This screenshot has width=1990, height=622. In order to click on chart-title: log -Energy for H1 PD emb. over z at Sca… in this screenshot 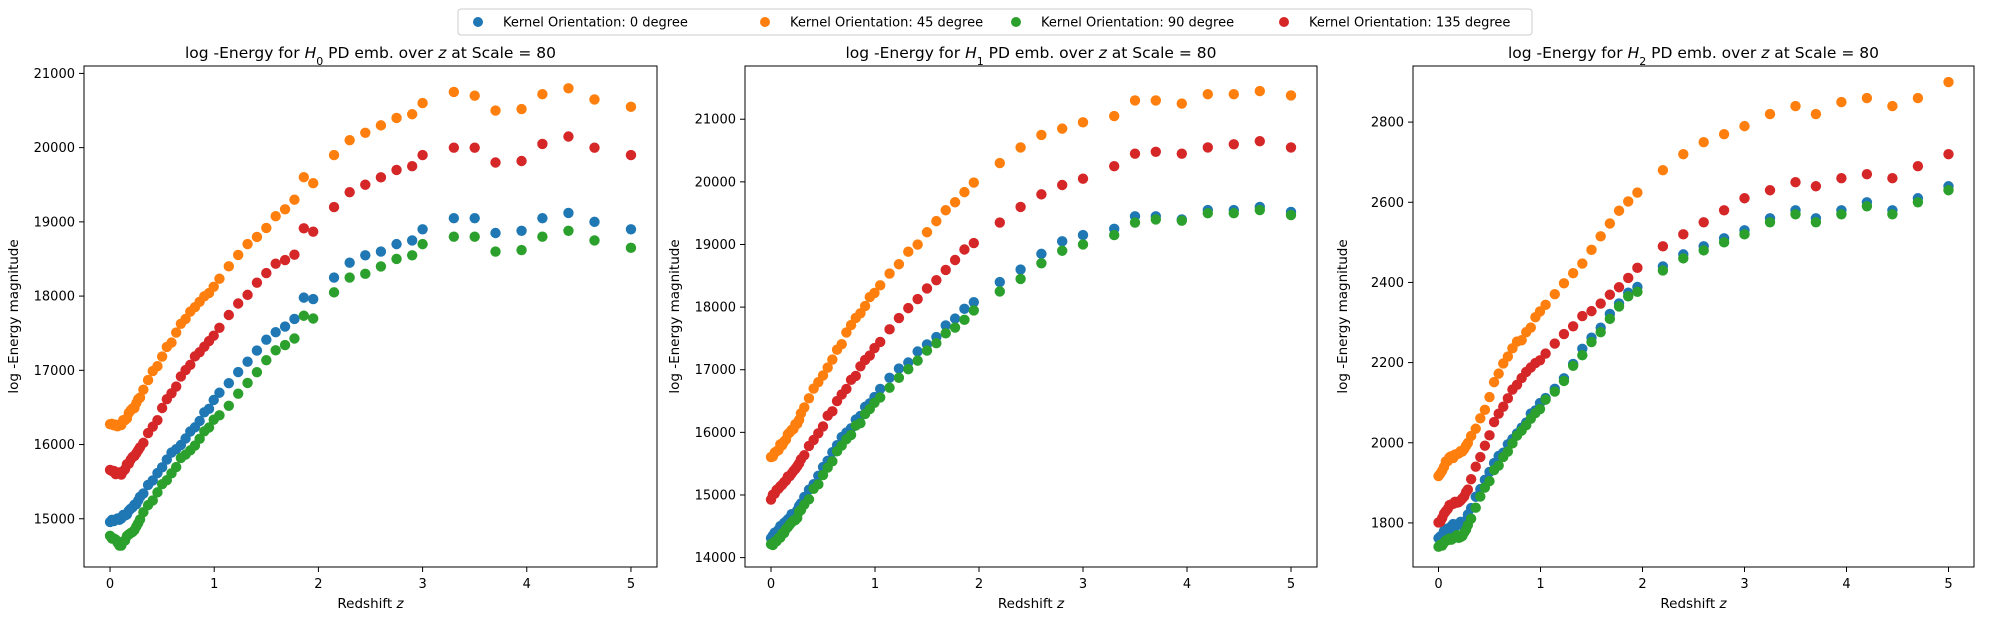, I will do `click(1030, 56)`.